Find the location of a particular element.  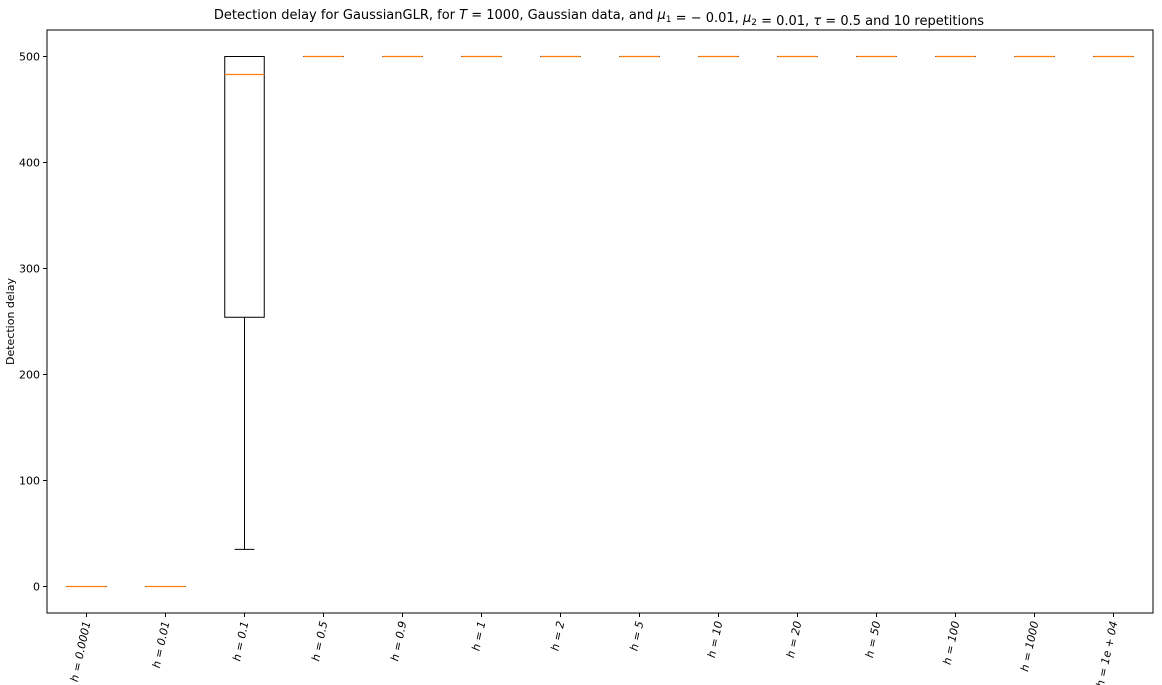

y-axis: 0 100 200 300 400 500 is located at coordinates (33, 322).